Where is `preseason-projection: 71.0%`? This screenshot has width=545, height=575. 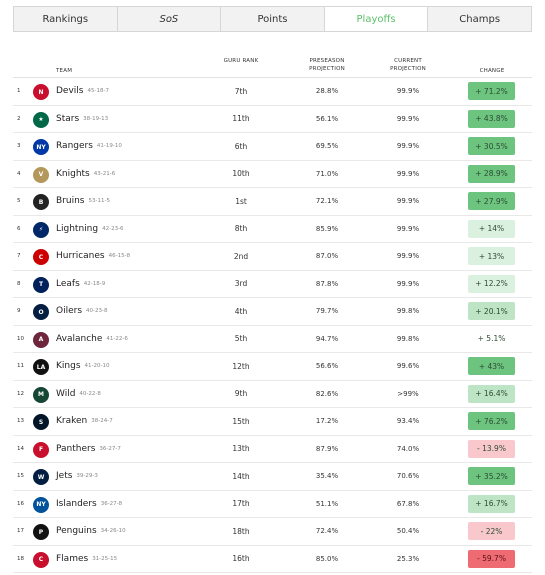 preseason-projection: 71.0% is located at coordinates (327, 173).